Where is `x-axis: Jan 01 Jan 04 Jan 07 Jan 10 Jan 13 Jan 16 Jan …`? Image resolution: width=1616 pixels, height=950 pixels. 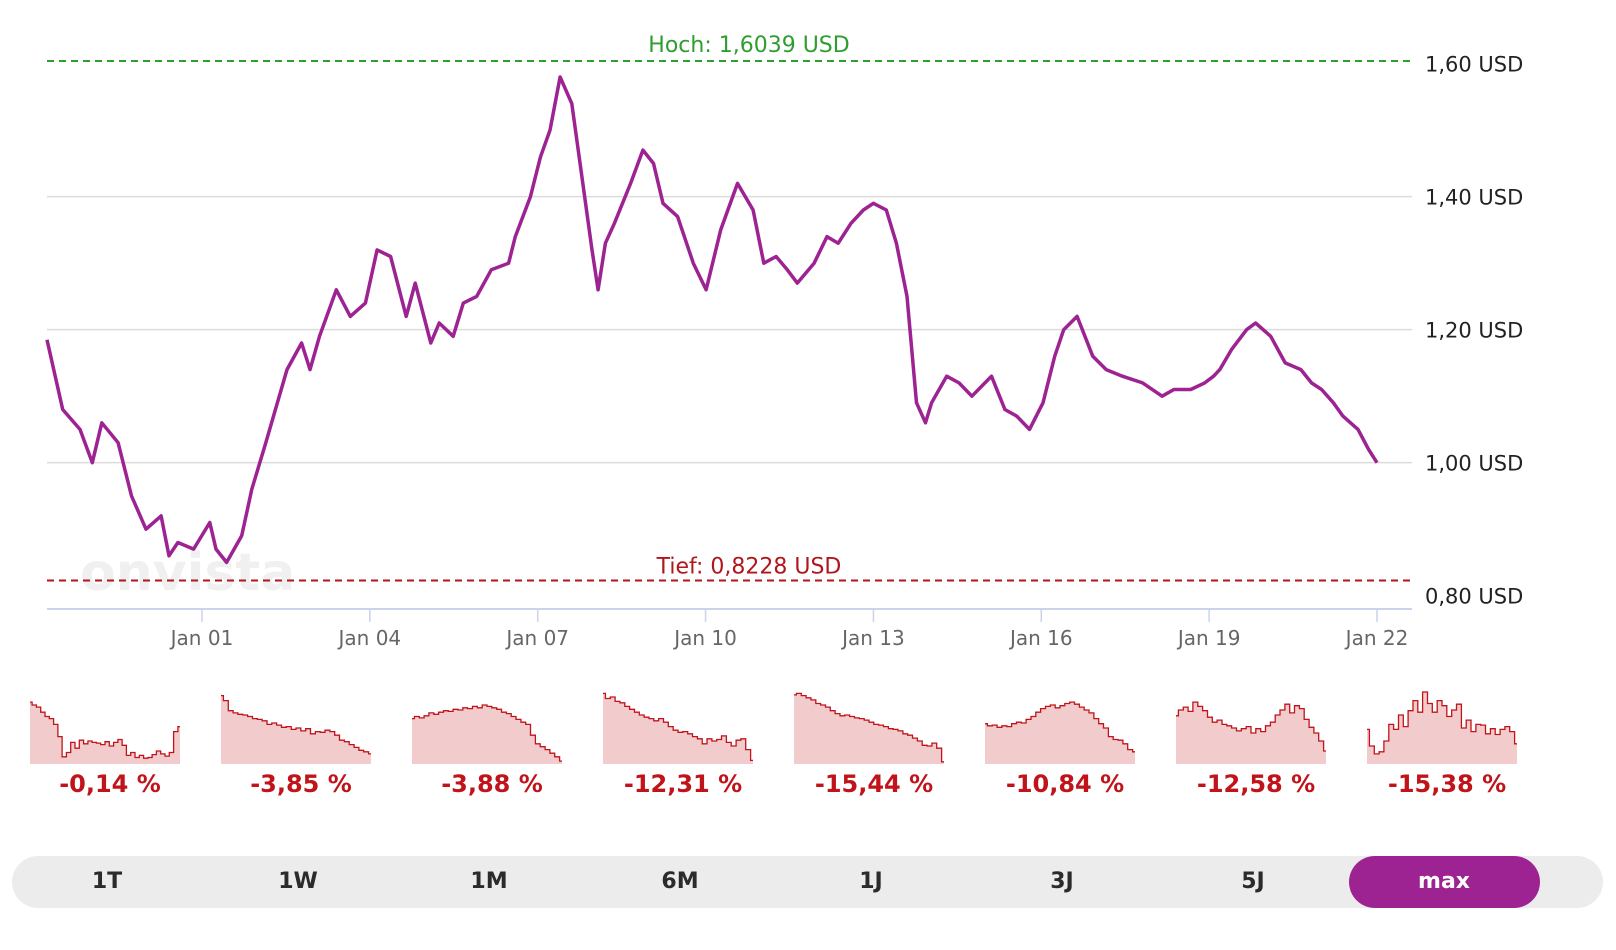
x-axis: Jan 01 Jan 04 Jan 07 Jan 10 Jan 13 Jan 16 Jan … is located at coordinates (729, 629).